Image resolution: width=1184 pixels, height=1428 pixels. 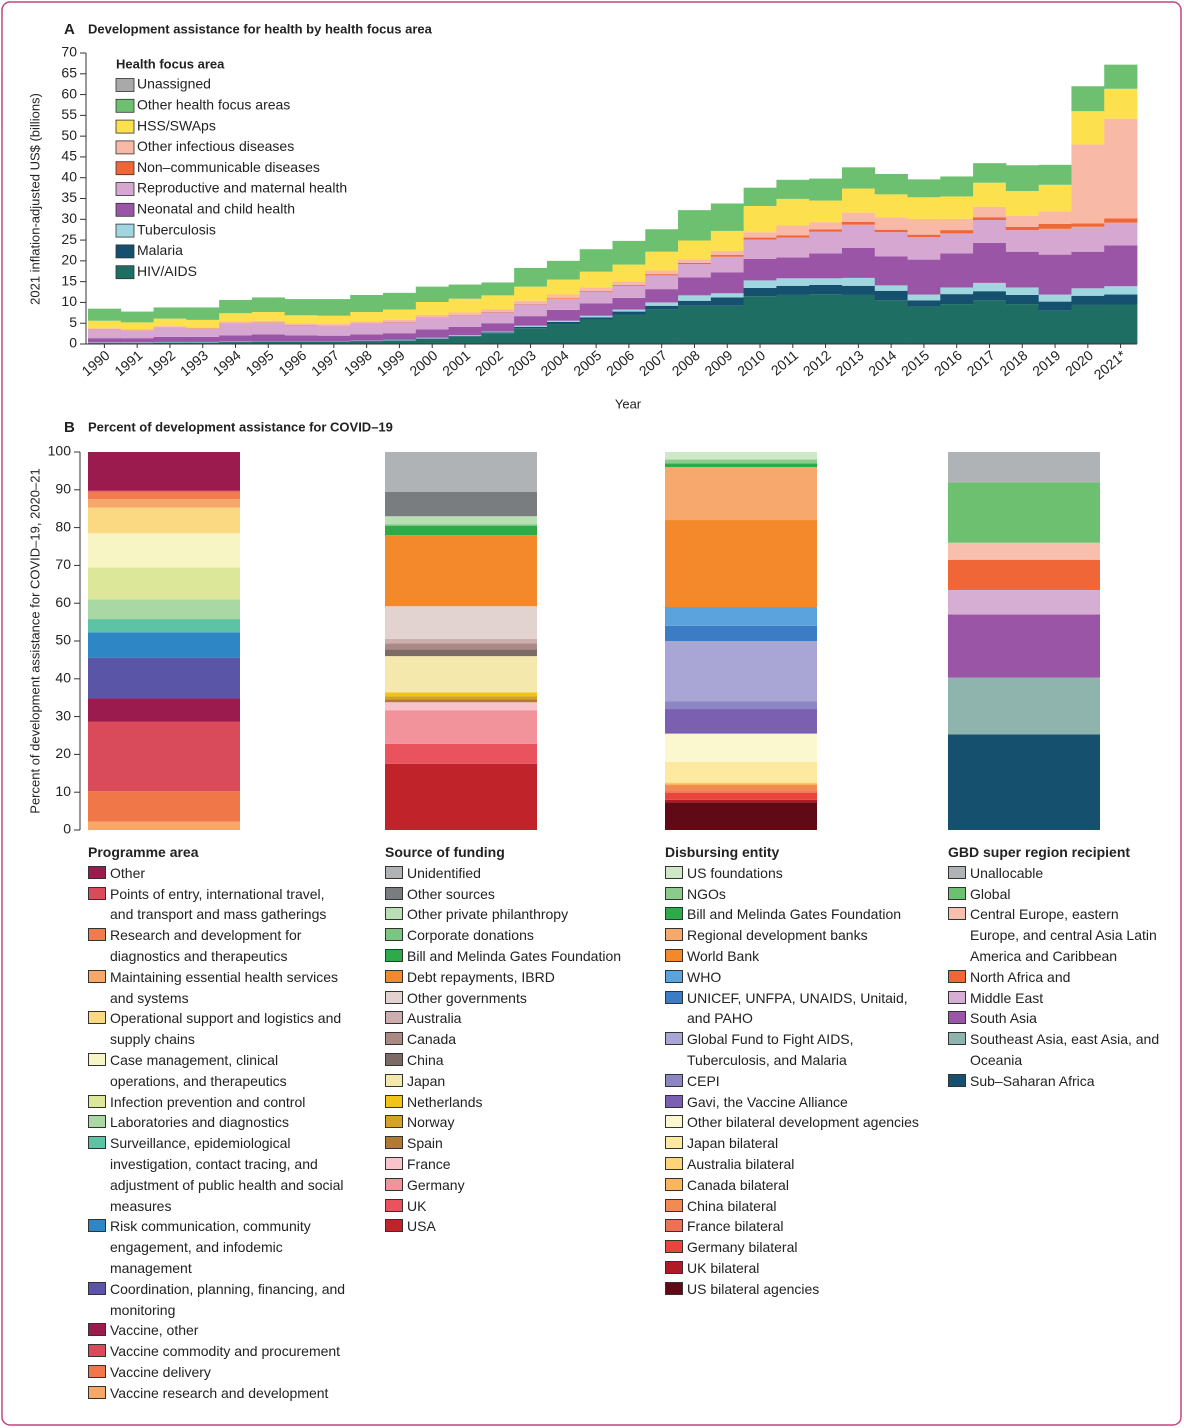 What do you see at coordinates (216, 209) in the screenshot?
I see `legend-label: Neonatal and child health` at bounding box center [216, 209].